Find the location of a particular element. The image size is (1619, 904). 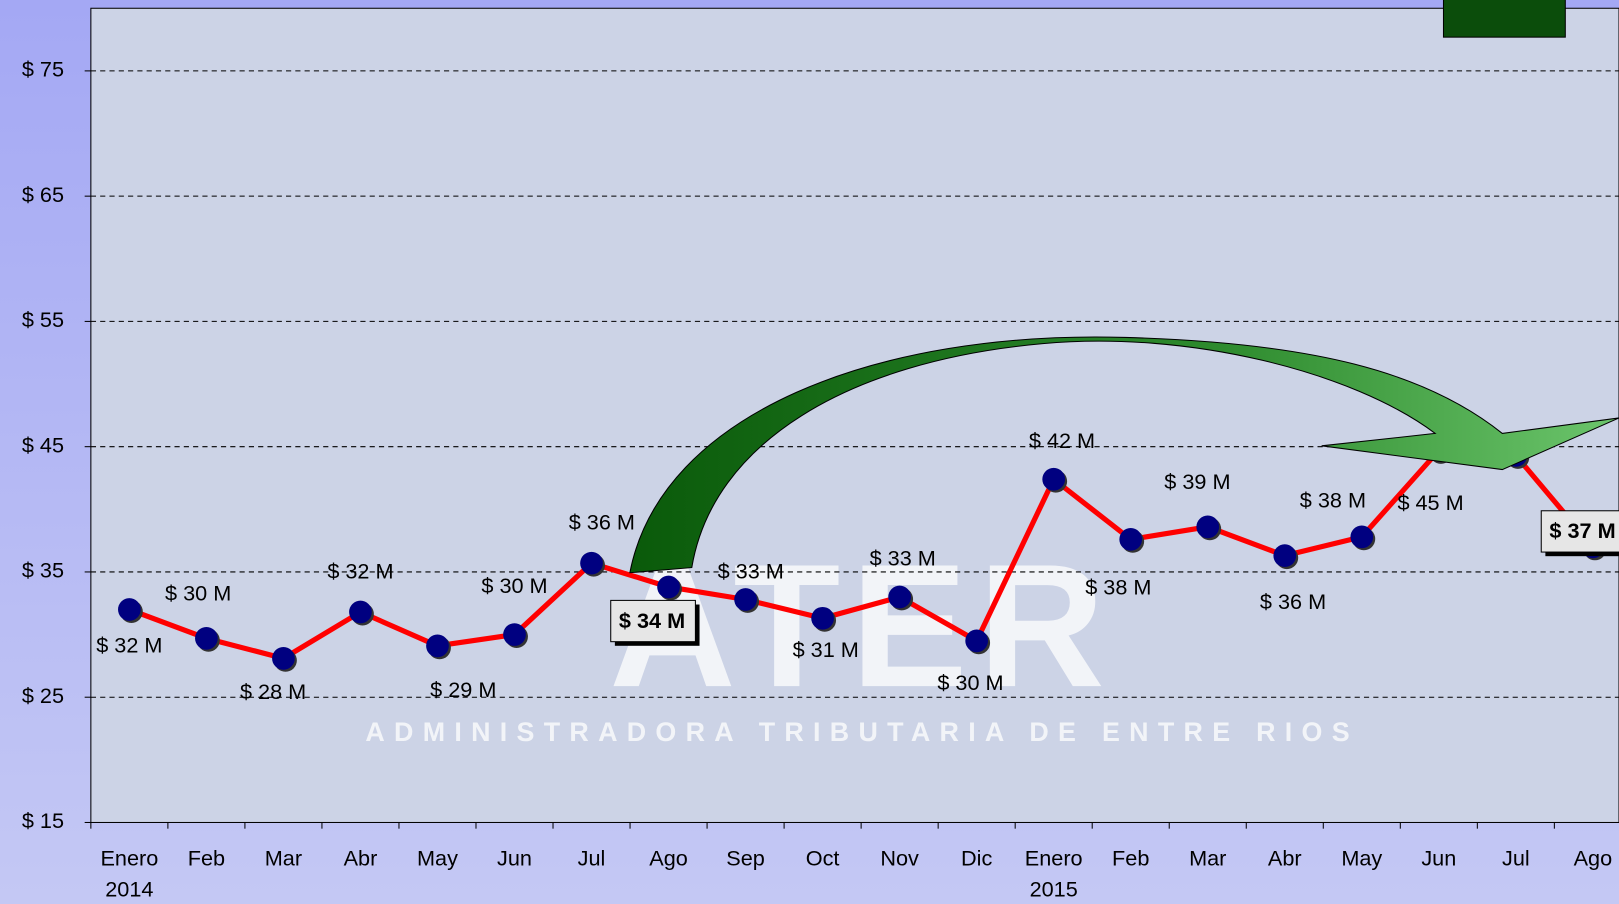

data-label: $ 37 M is located at coordinates (1582, 530).